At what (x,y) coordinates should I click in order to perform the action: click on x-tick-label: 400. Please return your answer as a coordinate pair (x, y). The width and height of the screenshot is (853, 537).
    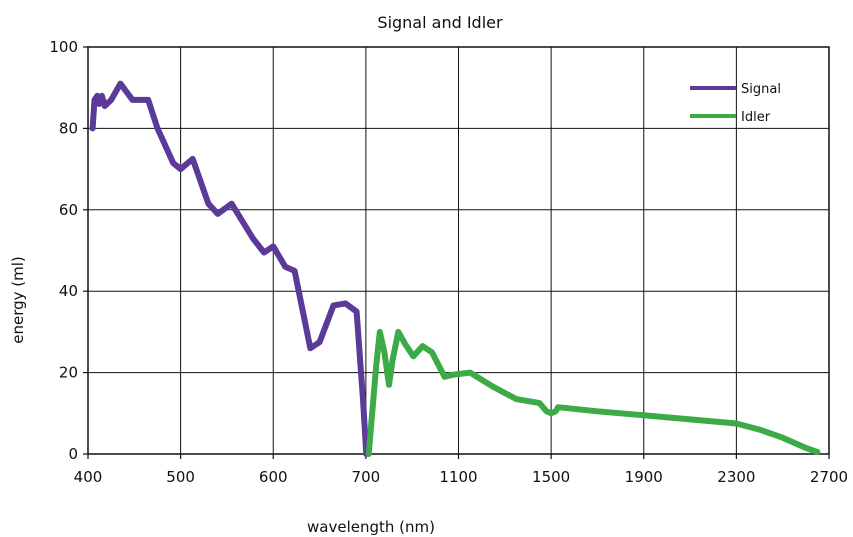
    Looking at the image, I should click on (88, 477).